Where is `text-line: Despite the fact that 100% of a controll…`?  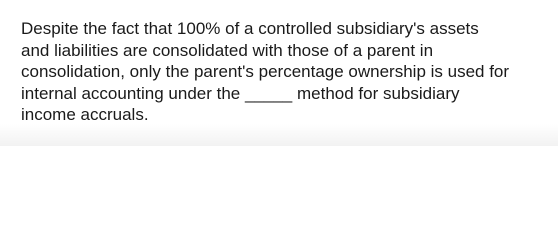
text-line: Despite the fact that 100% of a controll… is located at coordinates (250, 28).